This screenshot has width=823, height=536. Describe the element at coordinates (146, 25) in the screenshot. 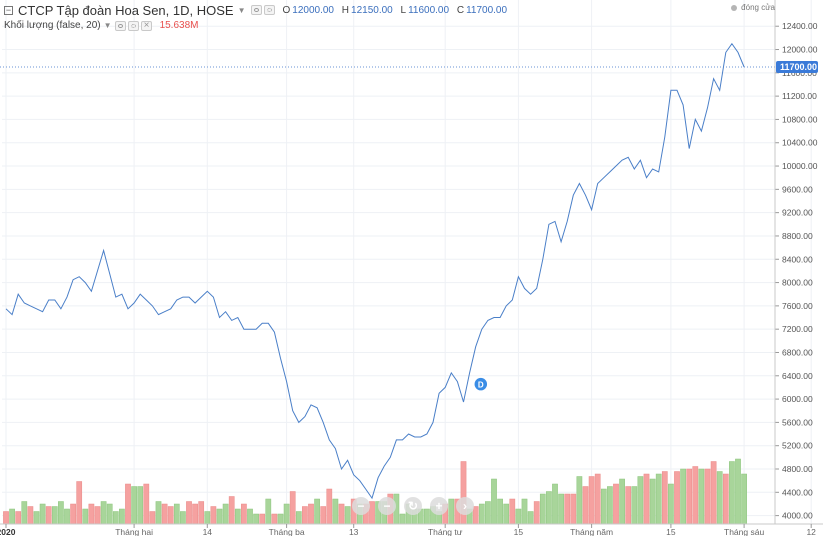

I see `close-icon` at that location.